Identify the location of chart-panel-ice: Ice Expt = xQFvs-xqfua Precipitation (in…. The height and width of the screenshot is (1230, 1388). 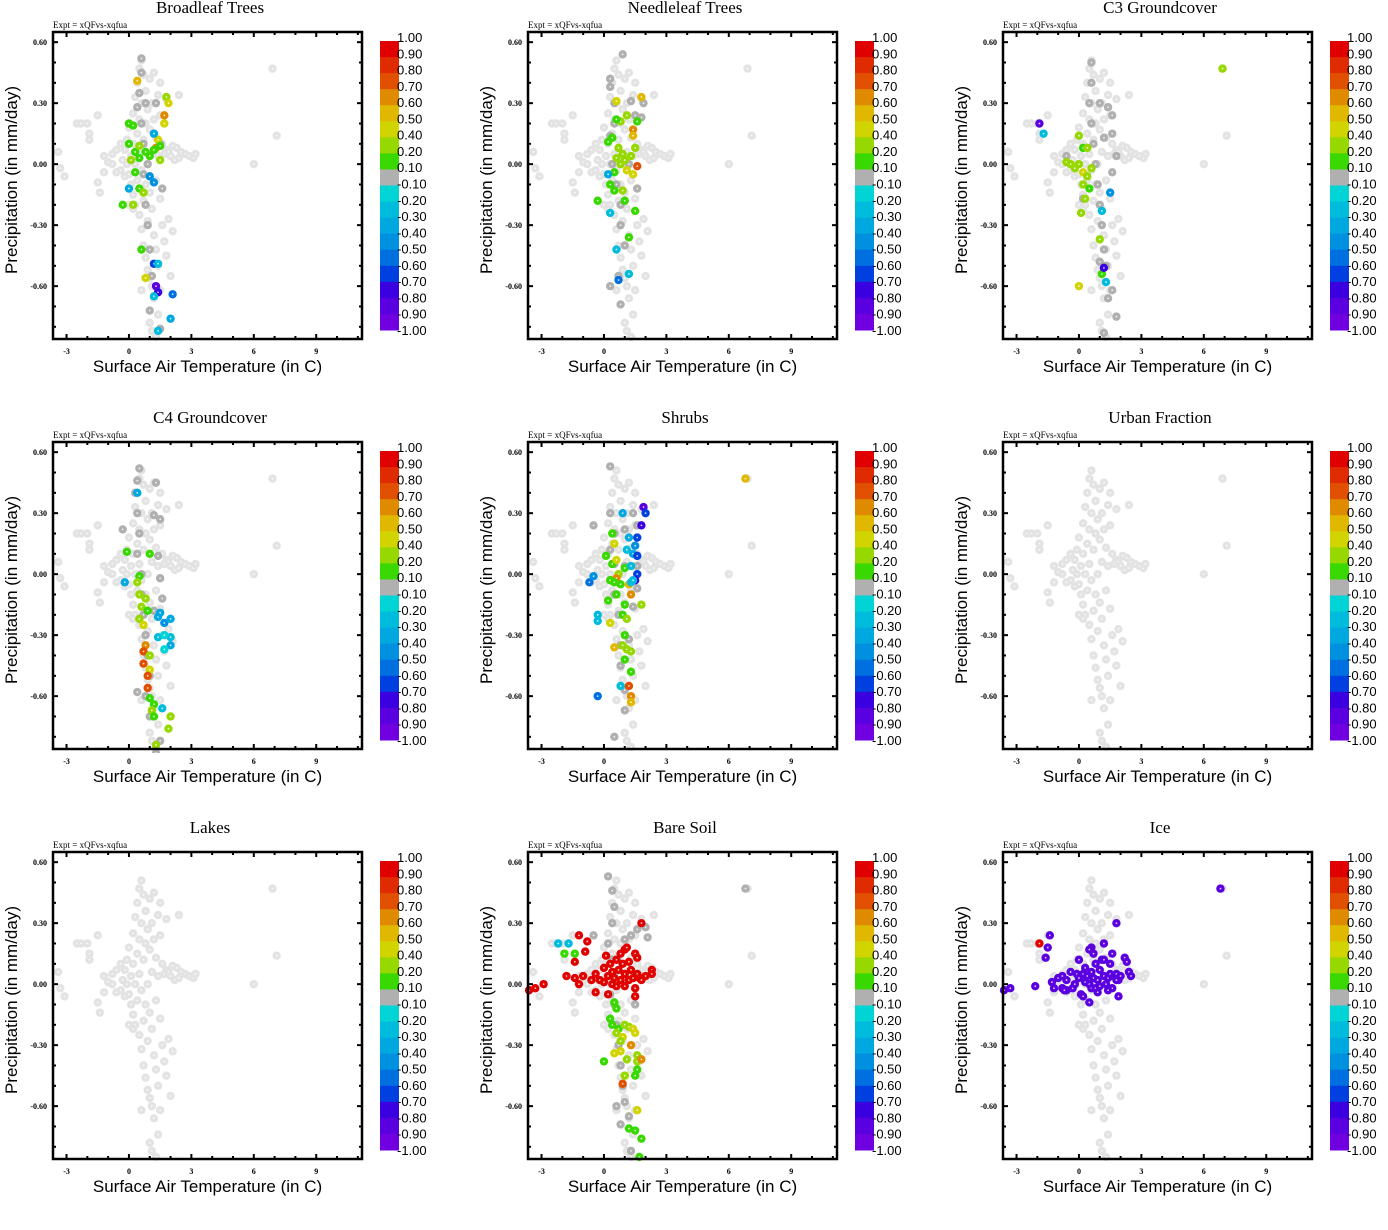
(1169, 1025).